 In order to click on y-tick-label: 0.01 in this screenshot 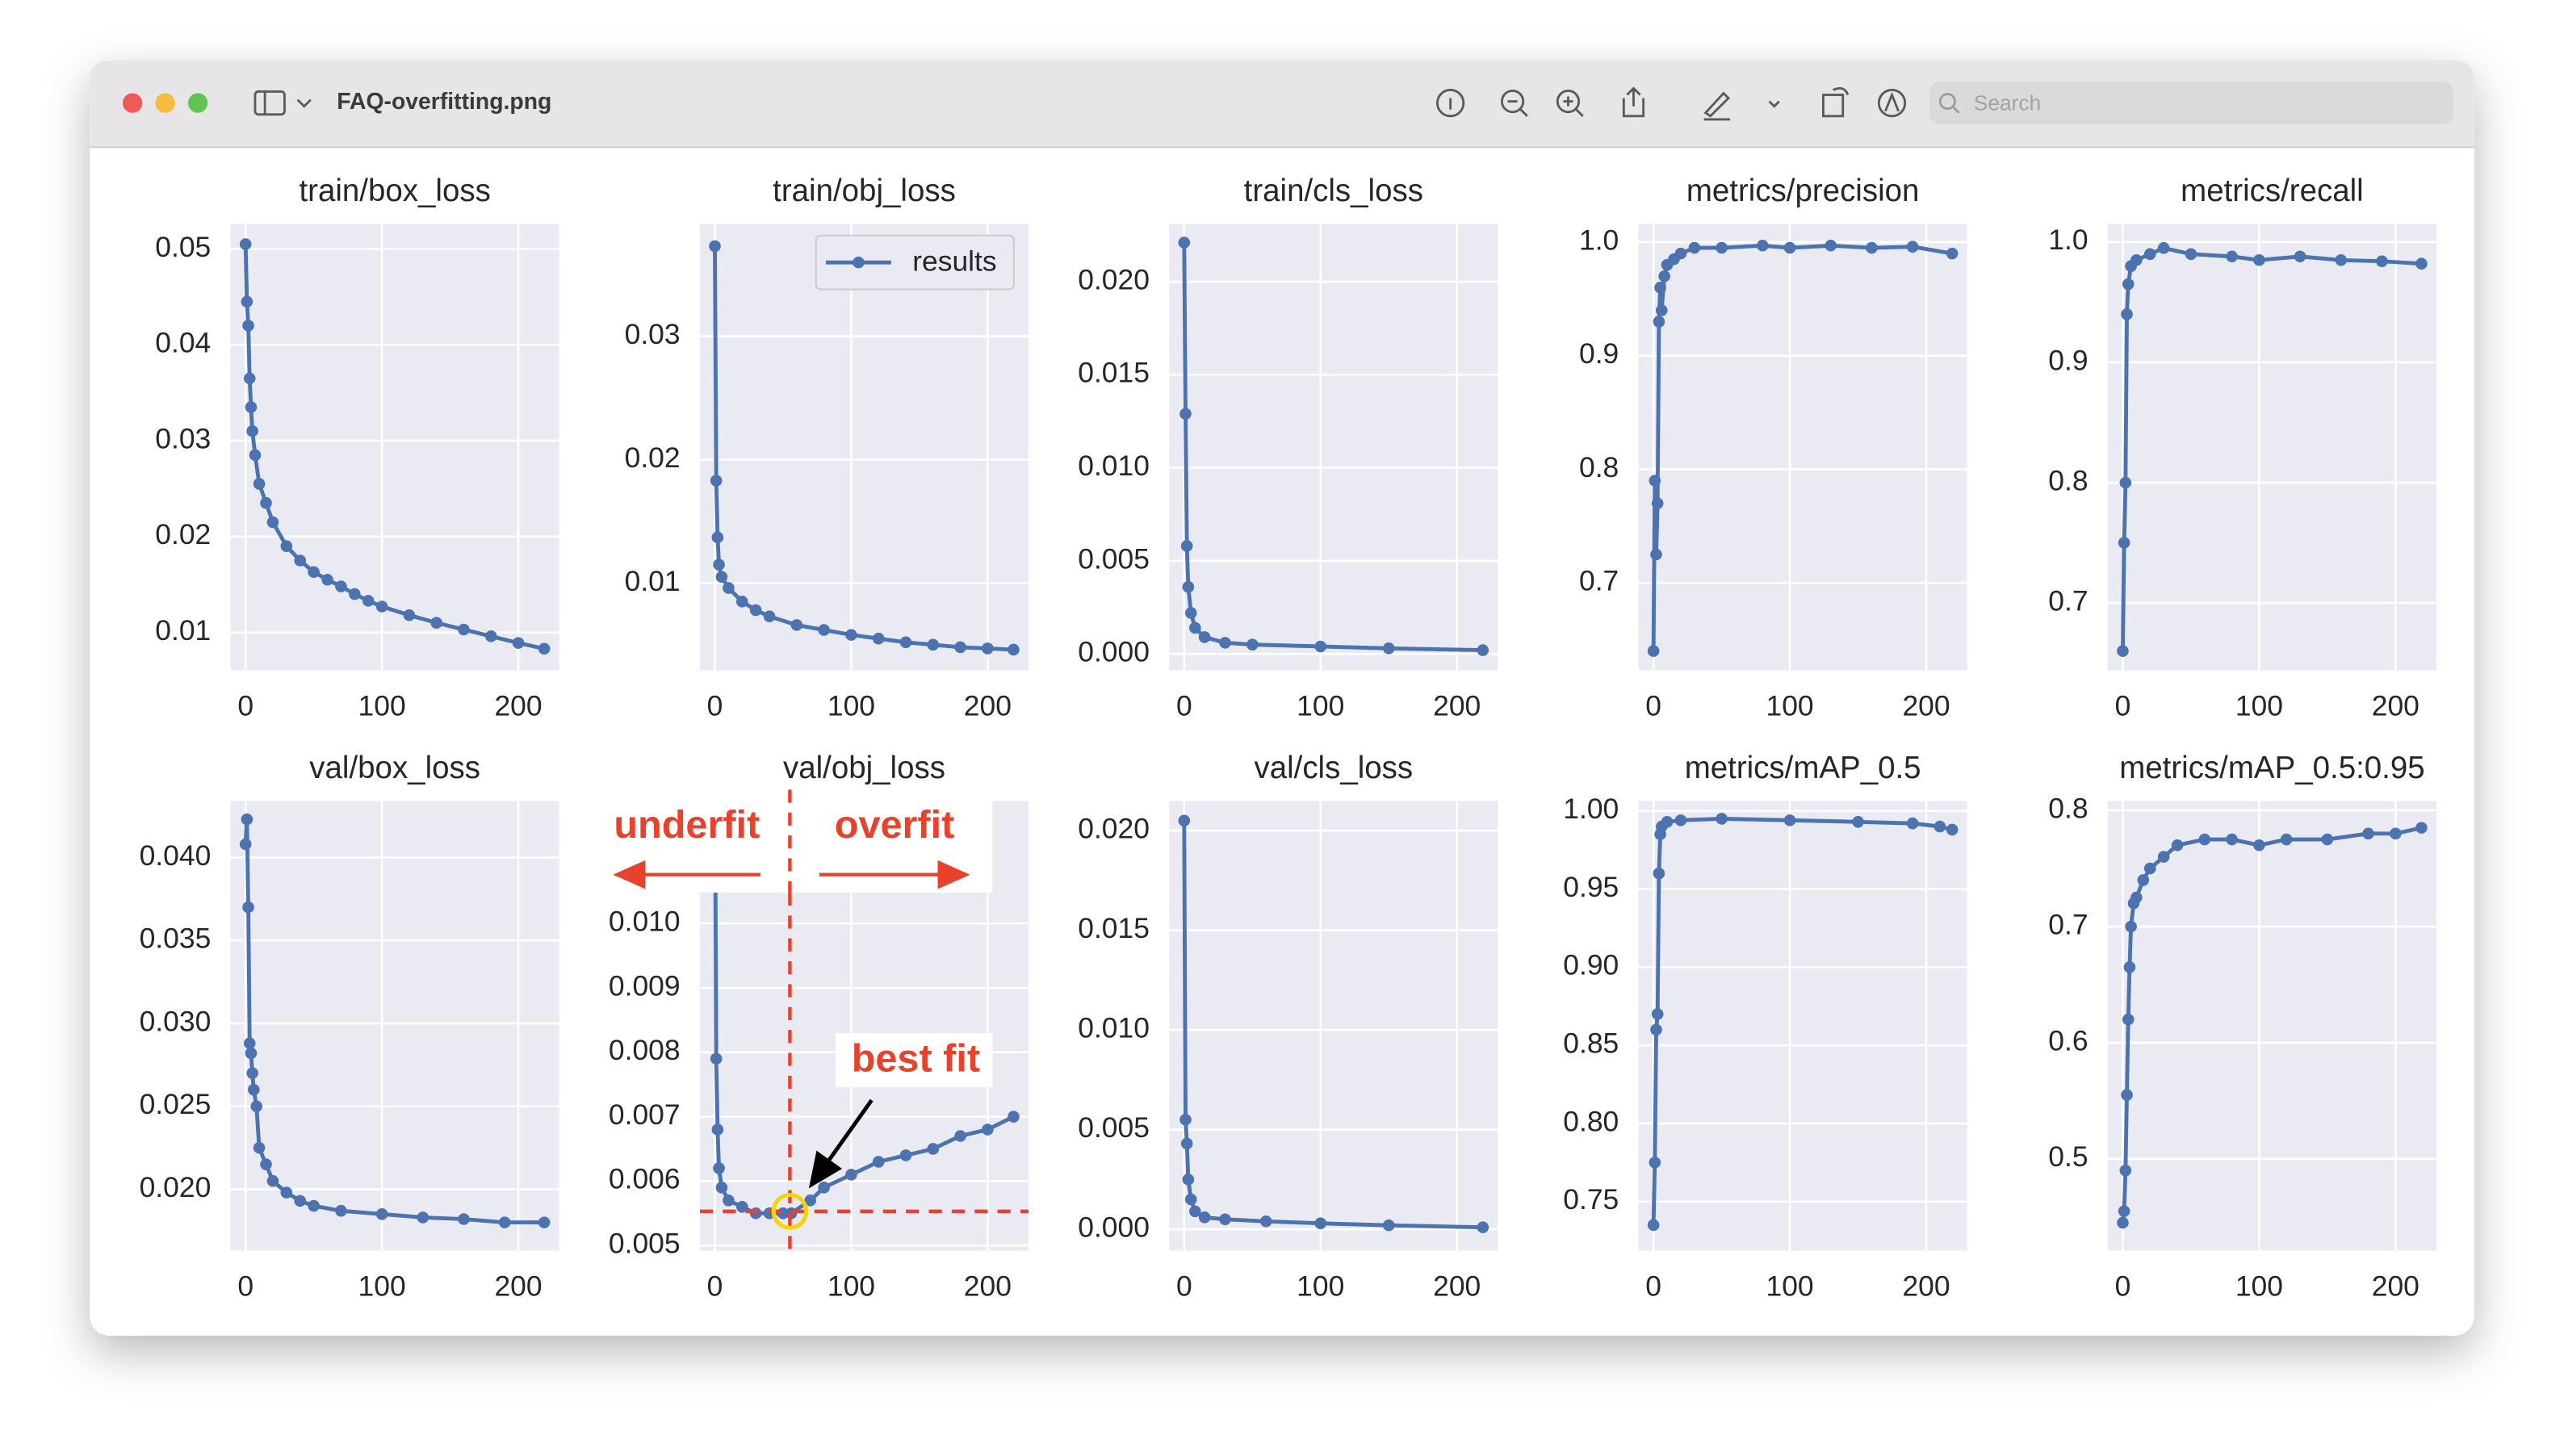, I will do `click(183, 630)`.